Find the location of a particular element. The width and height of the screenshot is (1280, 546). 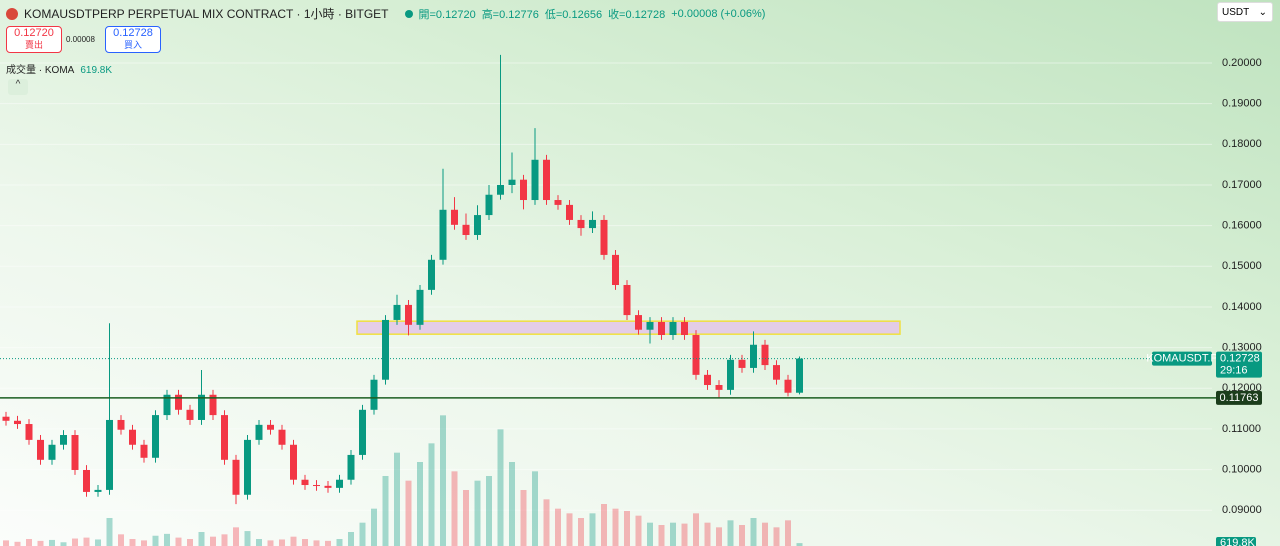

volume-value: 619.8K is located at coordinates (96, 70).